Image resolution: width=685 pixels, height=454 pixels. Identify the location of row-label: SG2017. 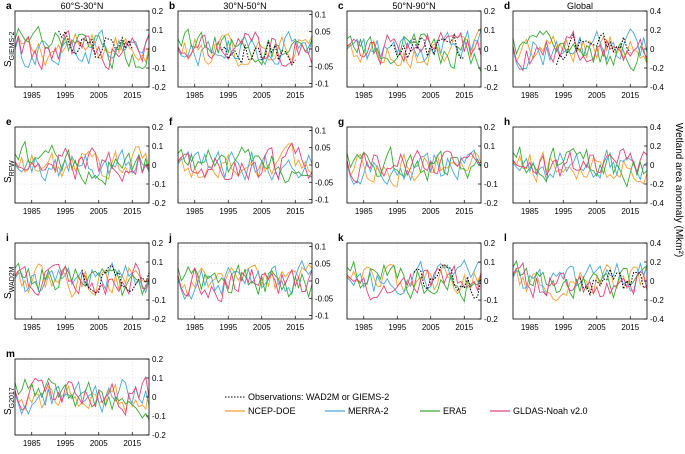
(9, 401).